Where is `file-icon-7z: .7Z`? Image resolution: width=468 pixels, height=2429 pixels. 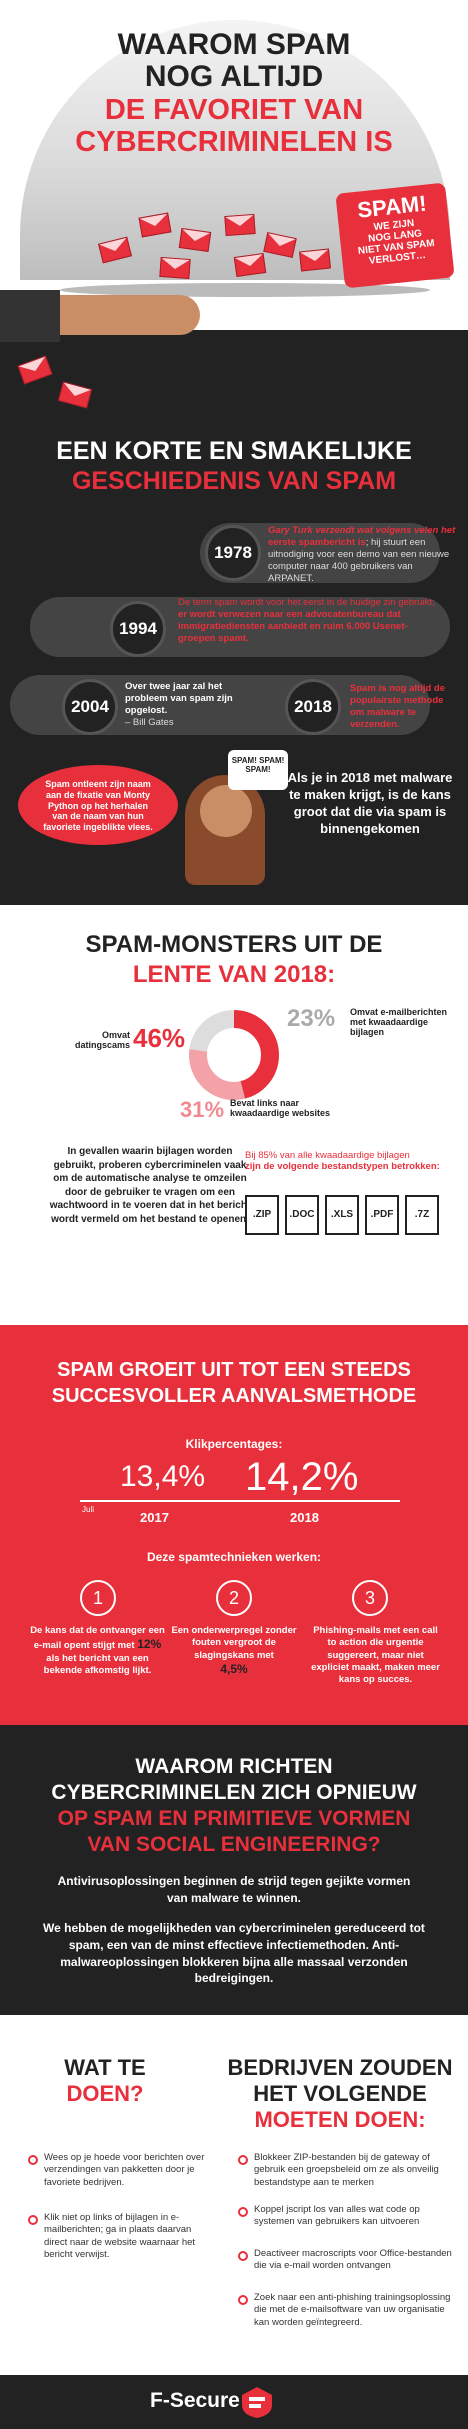
file-icon-7z: .7Z is located at coordinates (422, 1215).